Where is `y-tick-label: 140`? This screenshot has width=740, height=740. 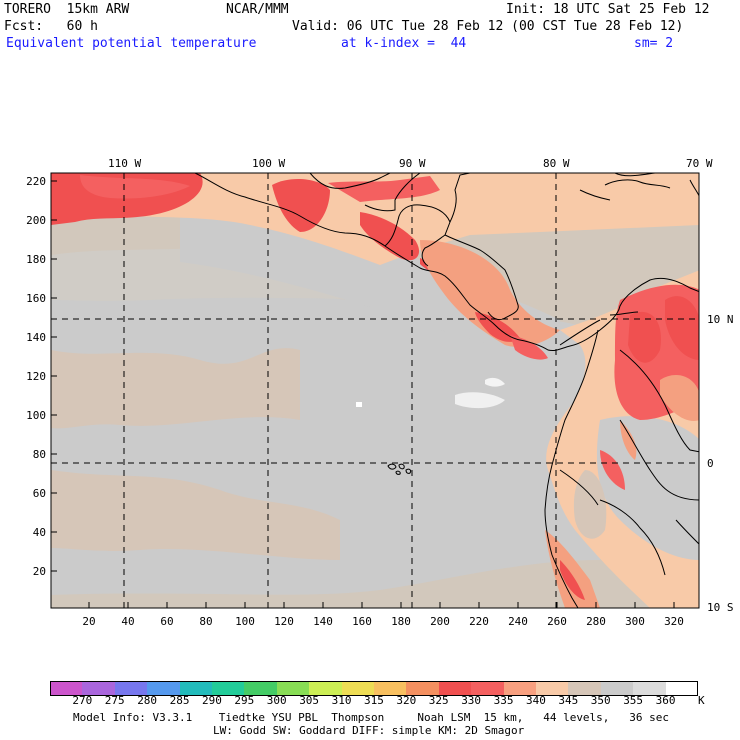
y-tick-label: 140 is located at coordinates (36, 337).